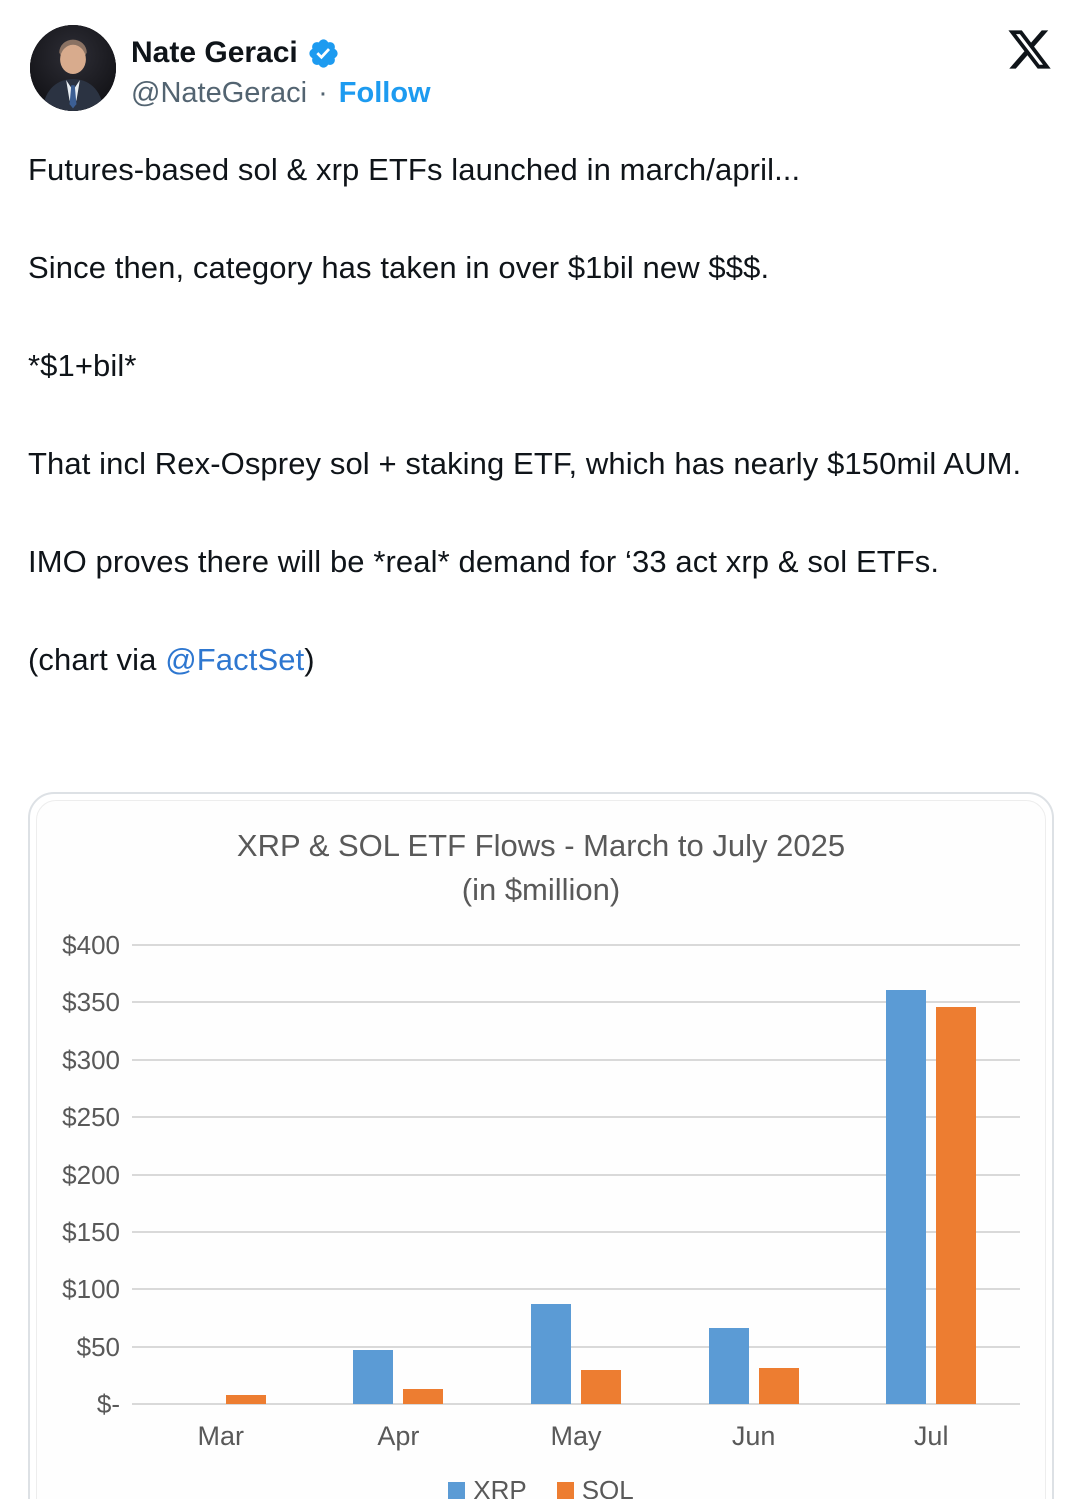  I want to click on bar-sol-apr, so click(423, 1396).